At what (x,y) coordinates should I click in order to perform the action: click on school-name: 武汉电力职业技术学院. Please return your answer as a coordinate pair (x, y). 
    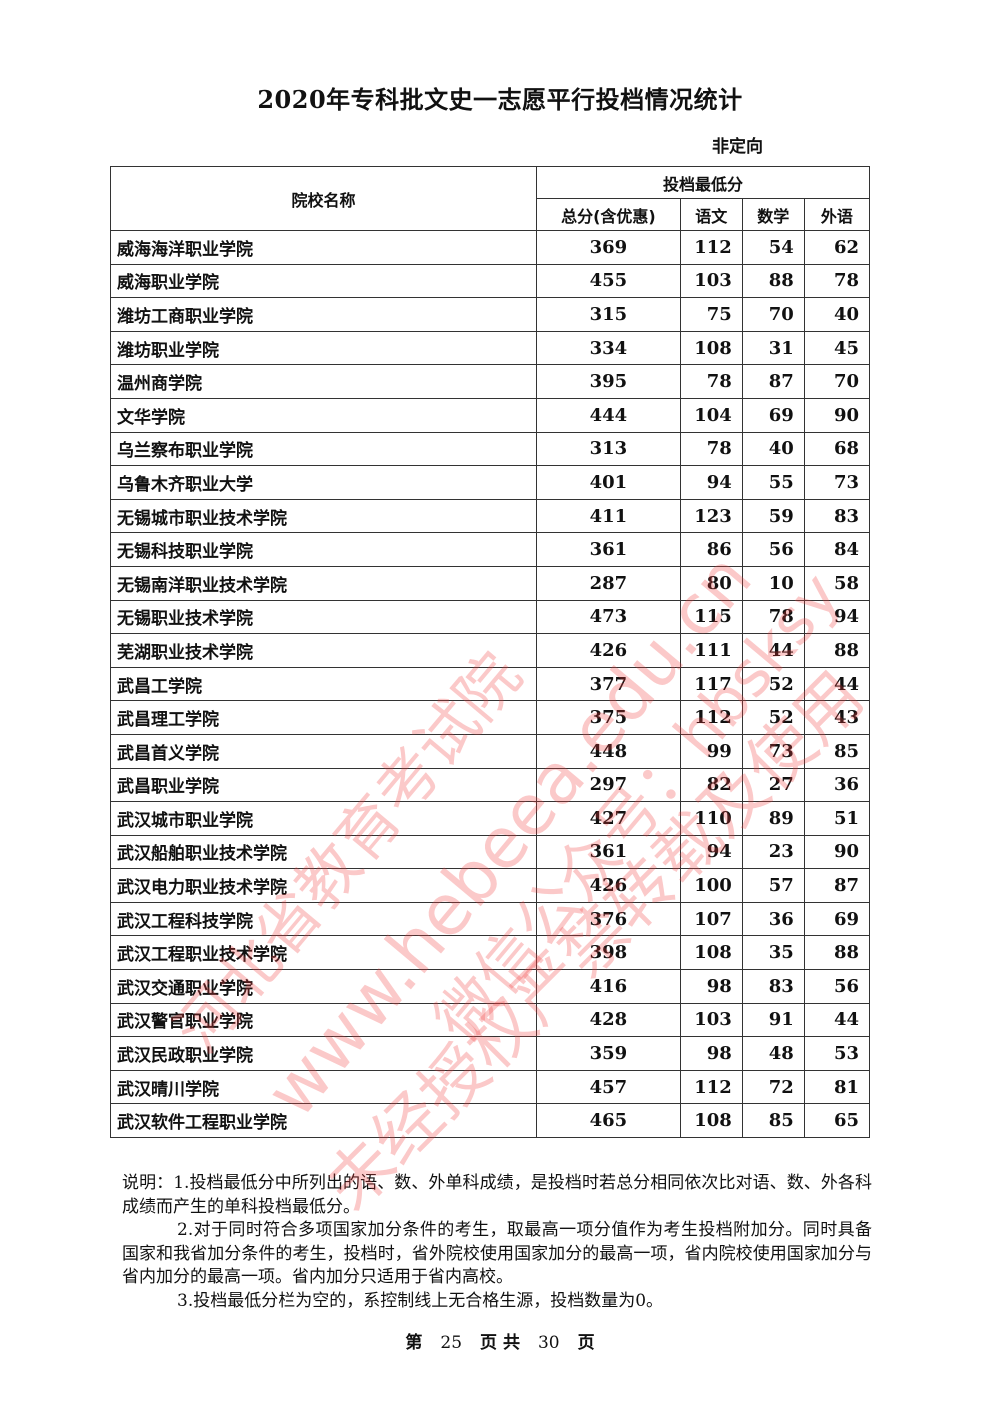
    Looking at the image, I should click on (323, 885).